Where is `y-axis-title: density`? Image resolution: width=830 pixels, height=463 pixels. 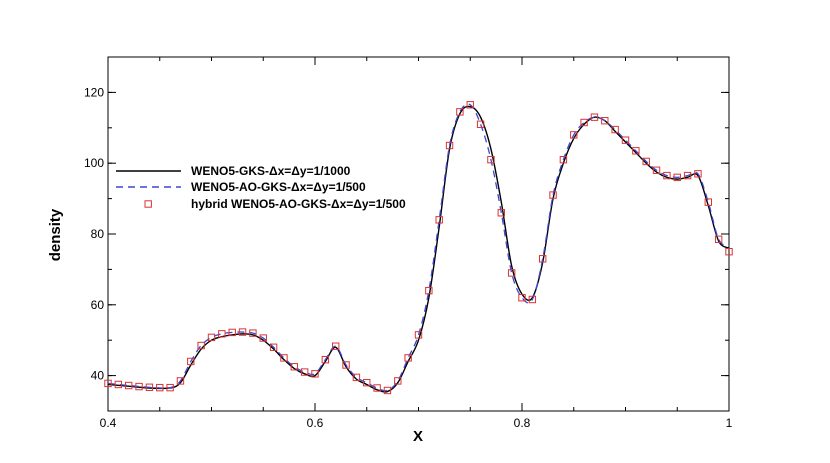
y-axis-title: density is located at coordinates (55, 234).